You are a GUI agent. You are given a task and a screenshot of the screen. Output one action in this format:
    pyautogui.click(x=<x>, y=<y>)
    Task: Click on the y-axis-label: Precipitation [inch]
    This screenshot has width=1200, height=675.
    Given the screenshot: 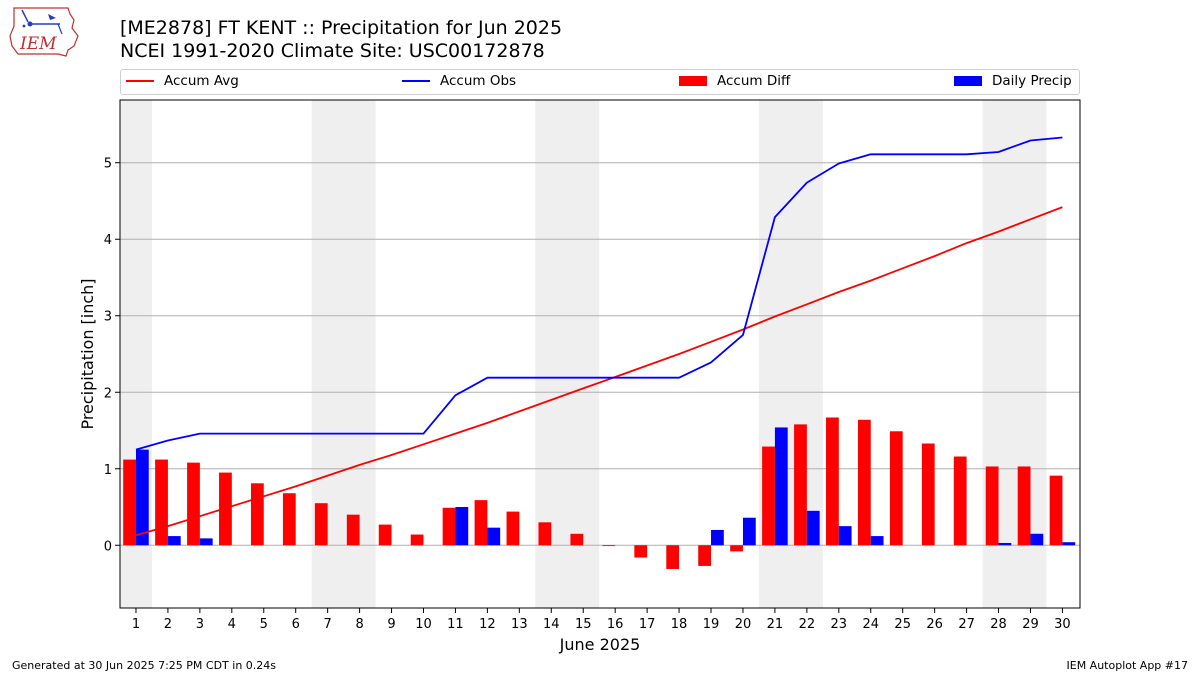 What is the action you would take?
    pyautogui.click(x=87, y=353)
    